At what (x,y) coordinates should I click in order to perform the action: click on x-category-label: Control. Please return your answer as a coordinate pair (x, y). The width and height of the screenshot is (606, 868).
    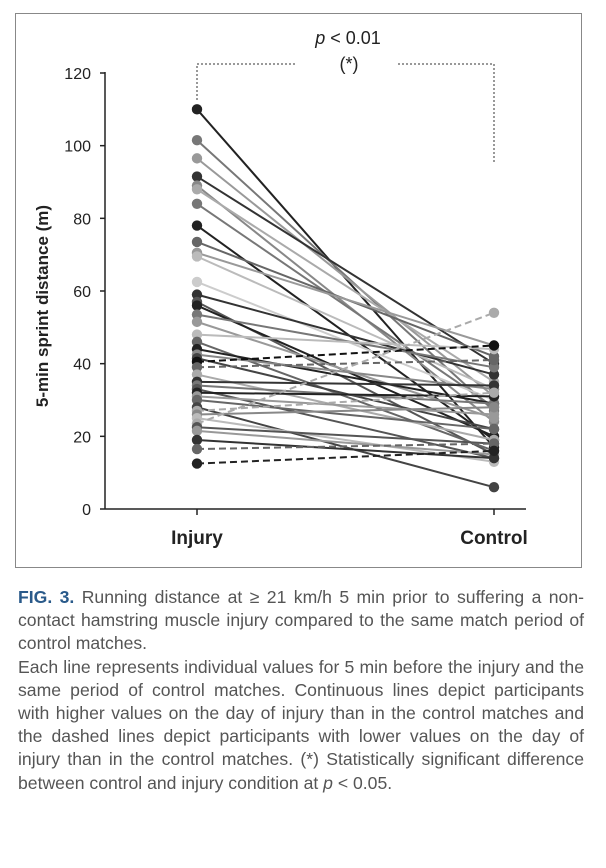
    Looking at the image, I should click on (494, 538).